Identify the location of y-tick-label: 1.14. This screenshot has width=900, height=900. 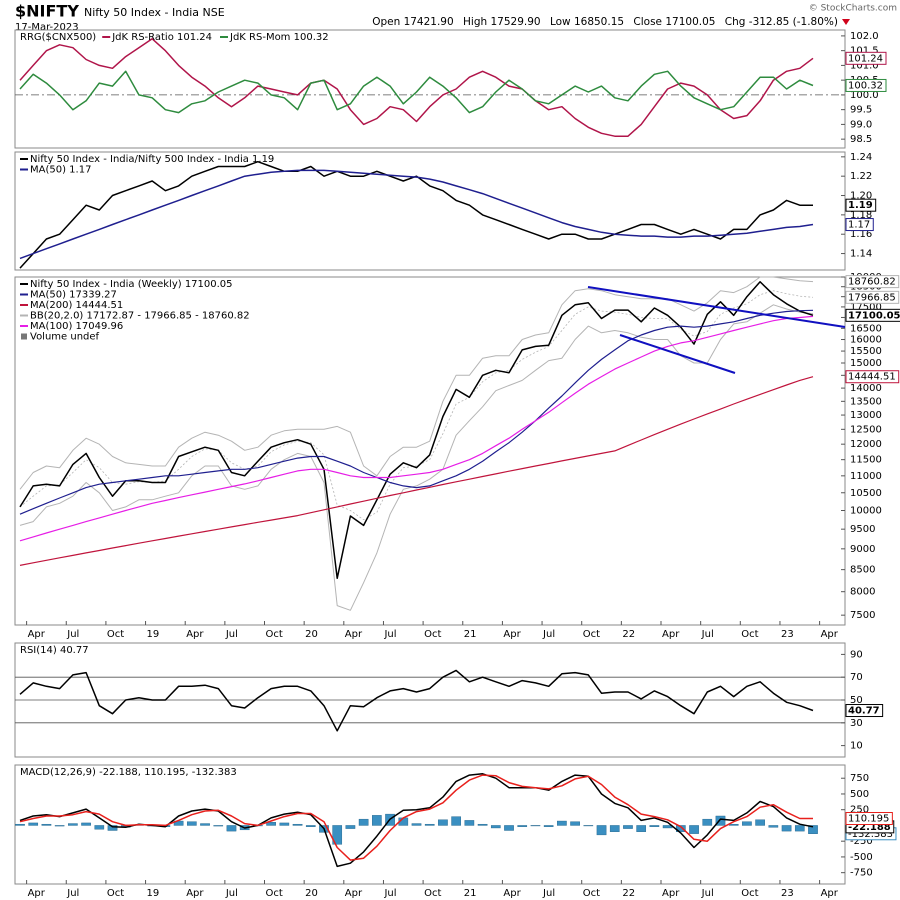
(861, 254).